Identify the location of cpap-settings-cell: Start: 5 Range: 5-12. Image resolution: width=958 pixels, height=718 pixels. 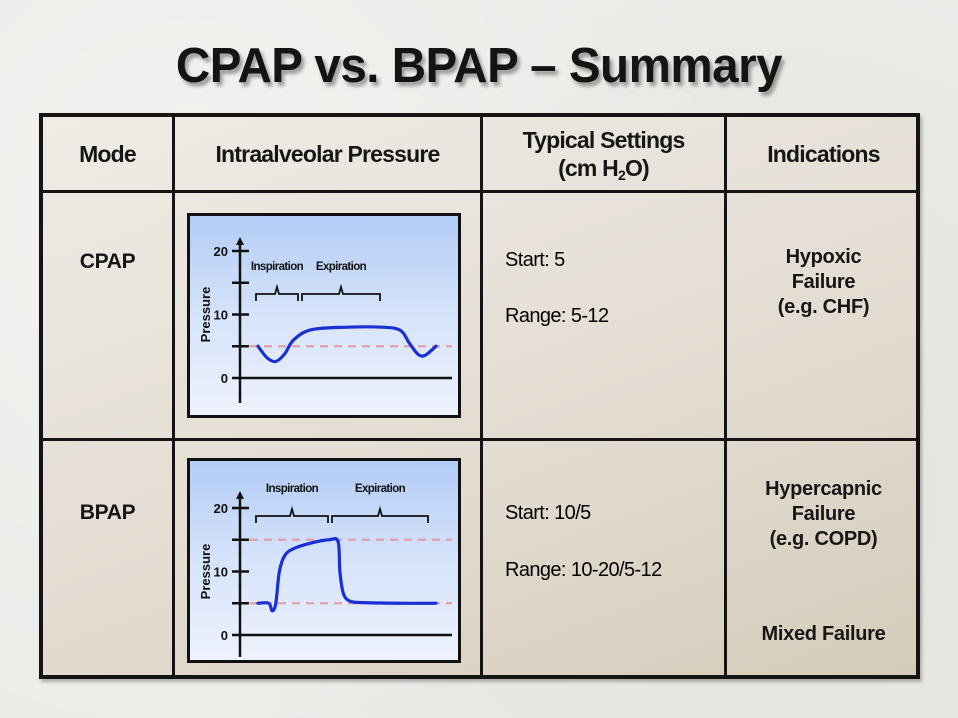
(603, 315).